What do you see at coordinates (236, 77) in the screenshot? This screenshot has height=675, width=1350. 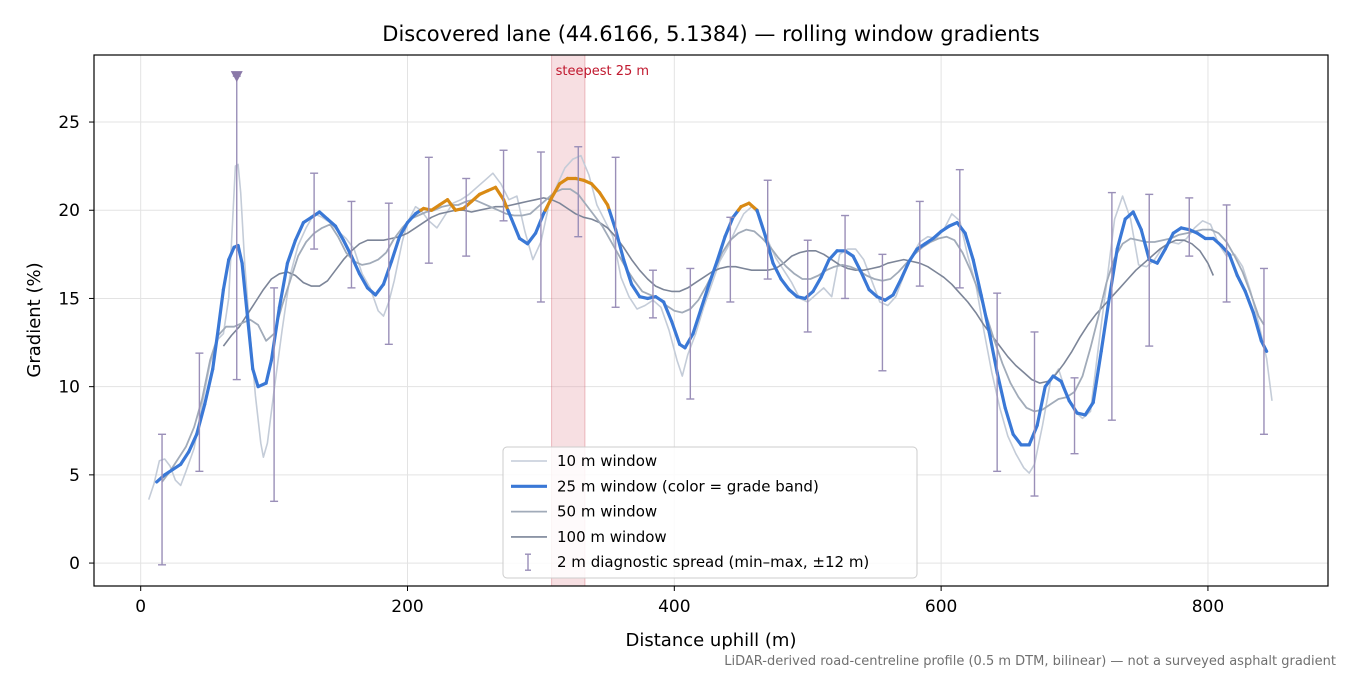 I see `marker-layer` at bounding box center [236, 77].